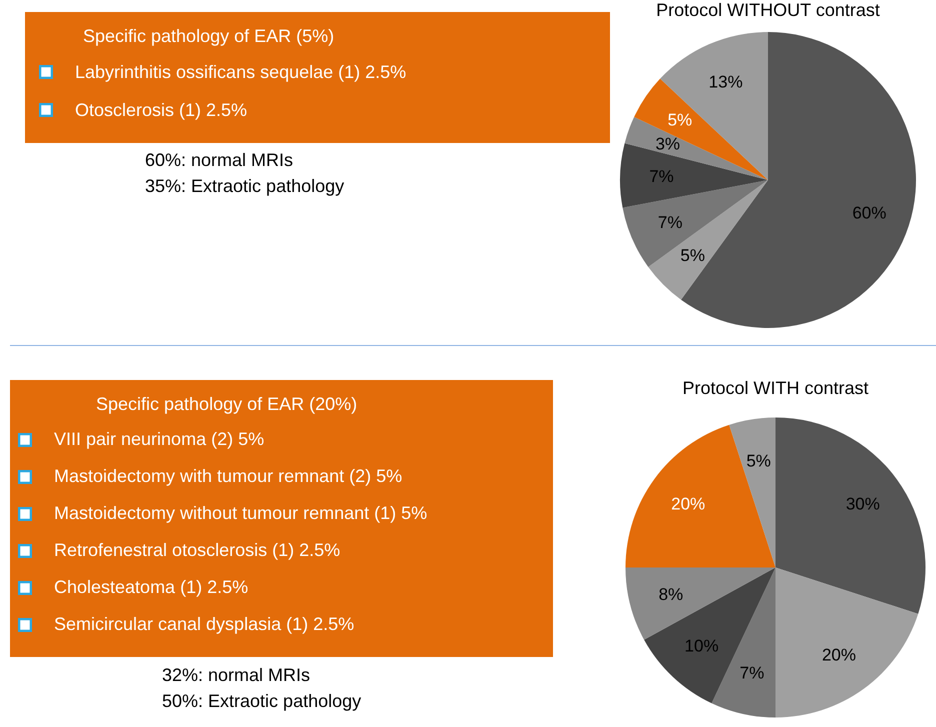  I want to click on data-label: 3%, so click(667, 144).